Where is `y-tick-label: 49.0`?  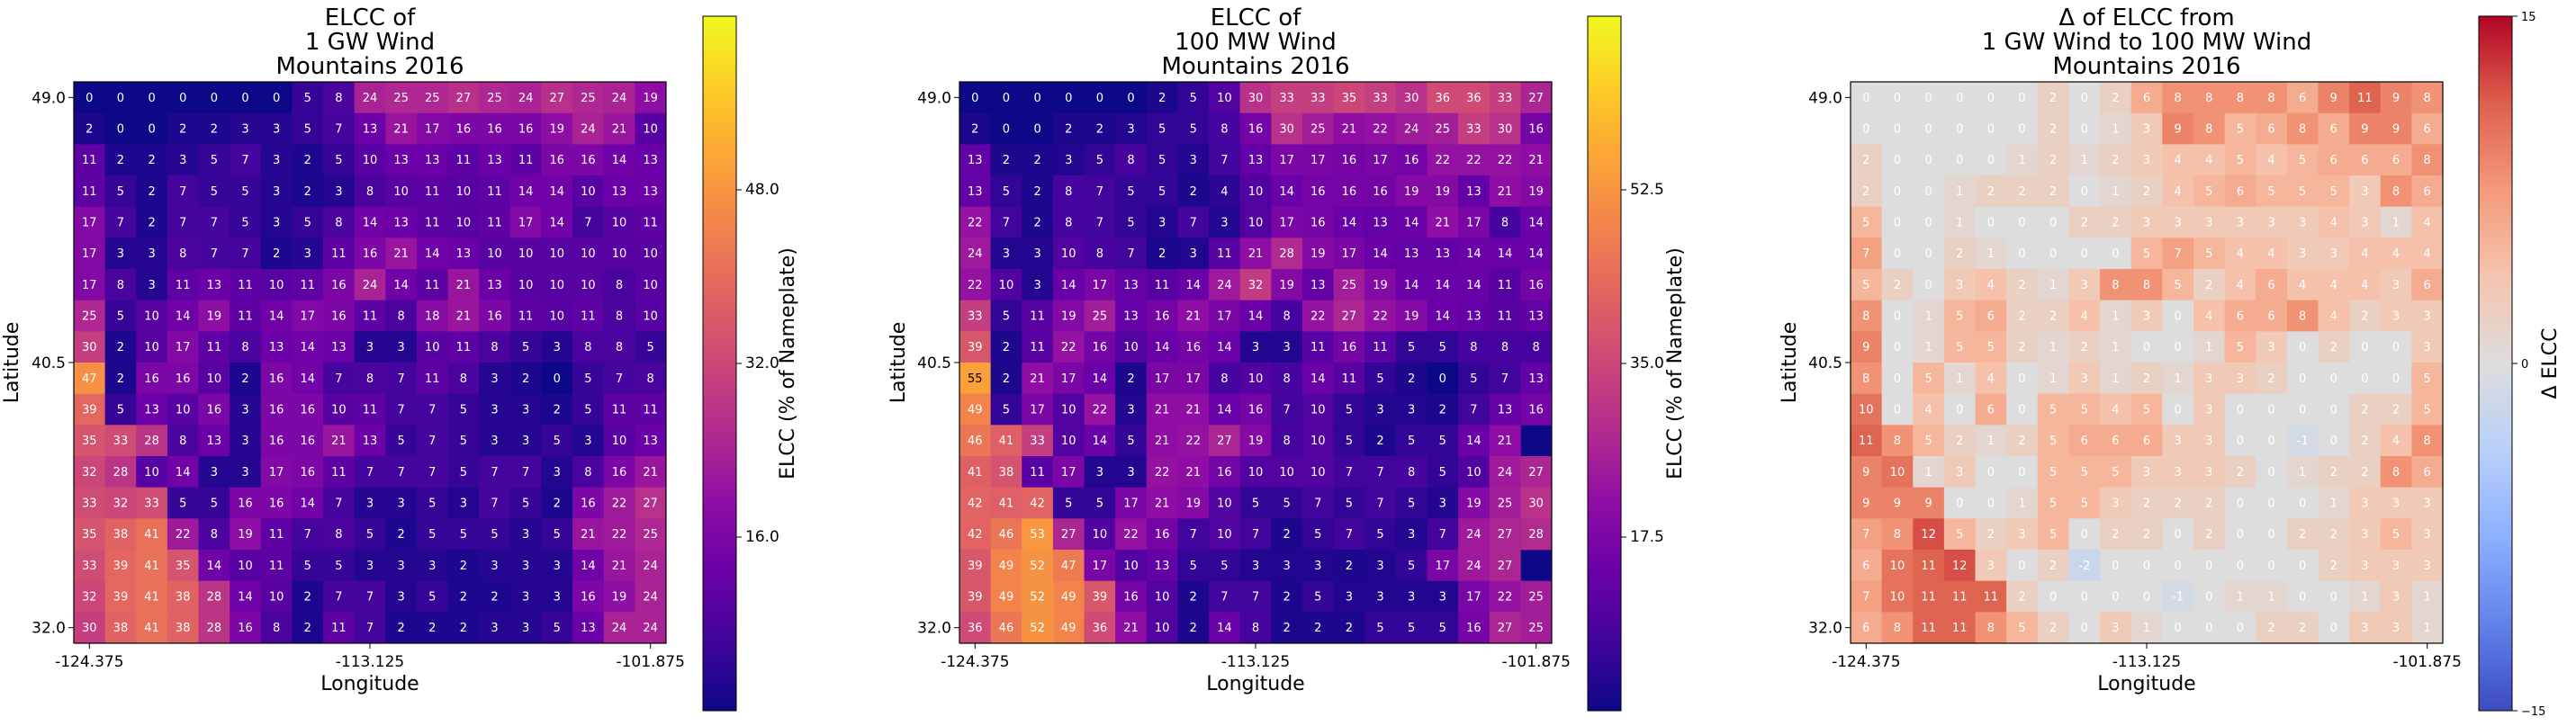 y-tick-label: 49.0 is located at coordinates (1825, 98).